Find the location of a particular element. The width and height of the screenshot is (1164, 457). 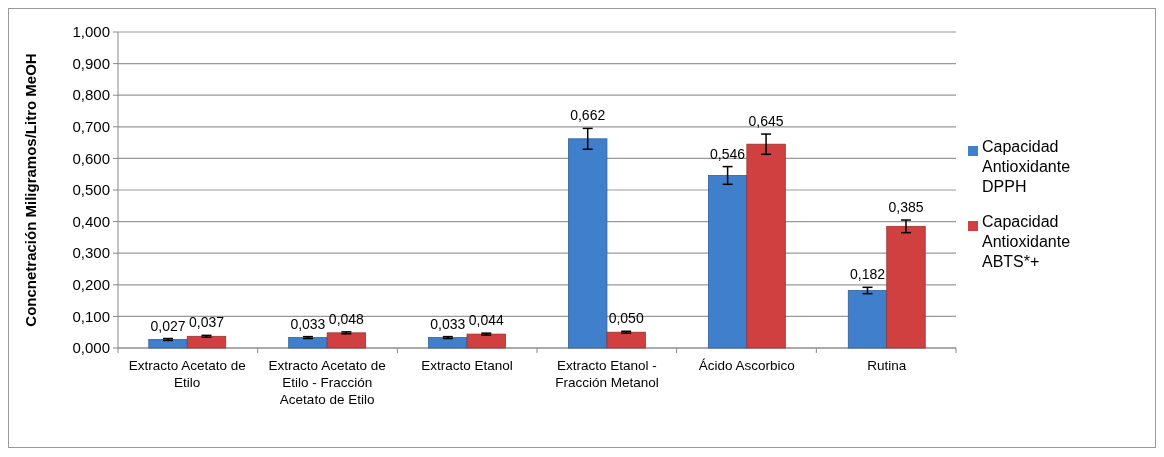

y-tick-label: 0,500 is located at coordinates (91, 190).